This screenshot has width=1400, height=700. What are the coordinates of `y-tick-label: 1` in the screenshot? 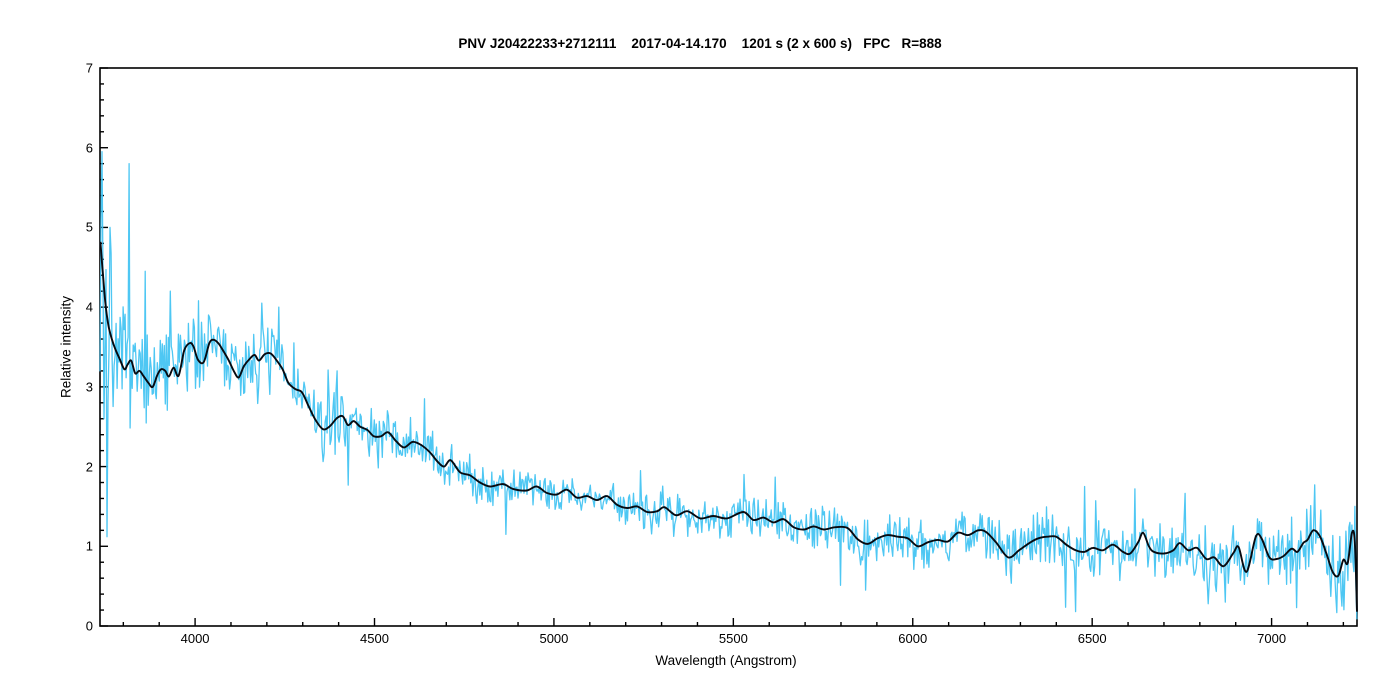 It's located at (89, 546).